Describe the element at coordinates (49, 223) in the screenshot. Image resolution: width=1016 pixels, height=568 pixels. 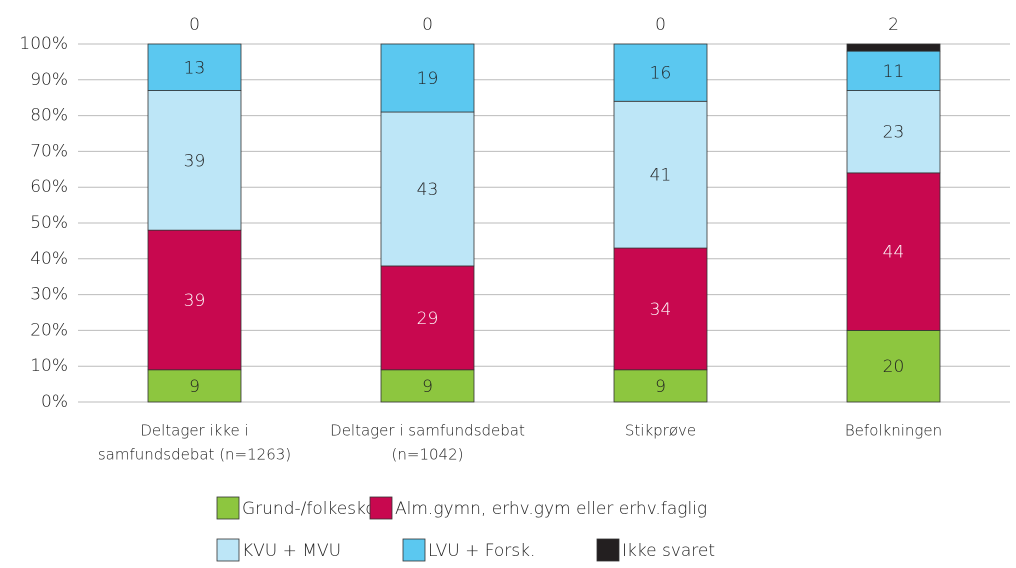
I see `y-tick-label: 50%` at that location.